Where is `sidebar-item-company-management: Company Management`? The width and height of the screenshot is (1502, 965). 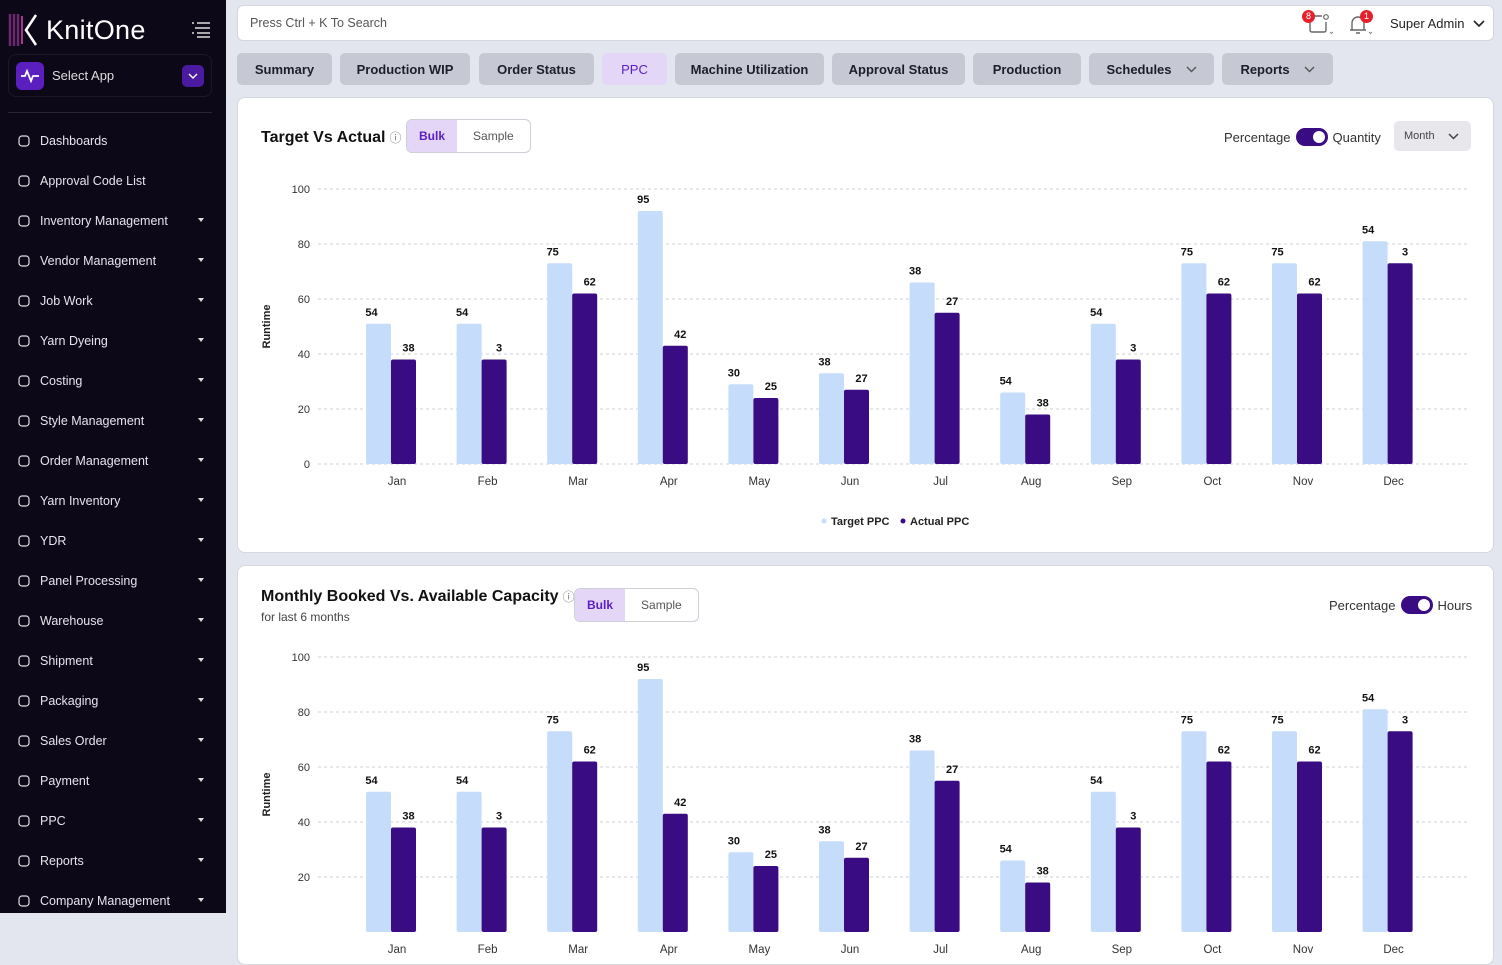
sidebar-item-company-management: Company Management is located at coordinates (113, 901).